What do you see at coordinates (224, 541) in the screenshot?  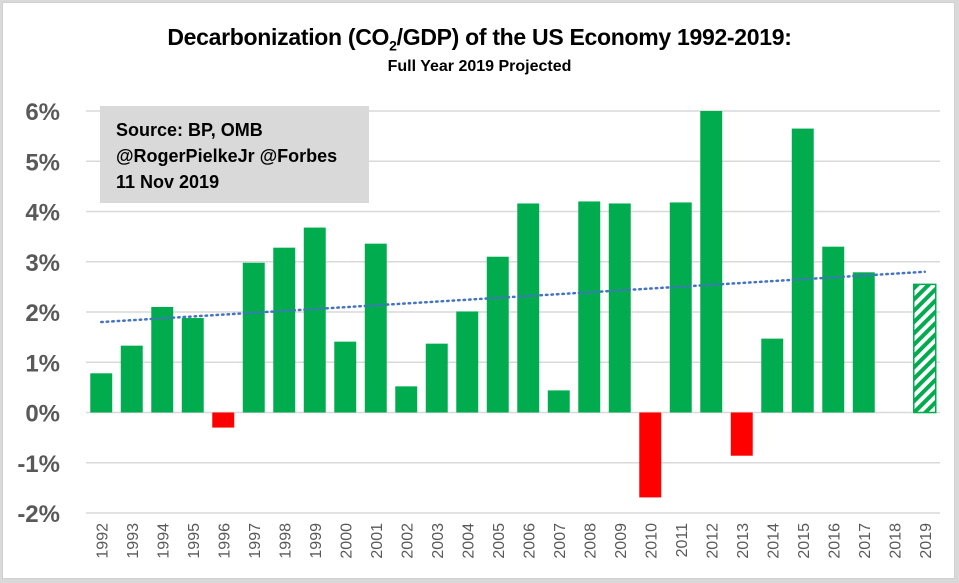 I see `x-tick-label: 1996` at bounding box center [224, 541].